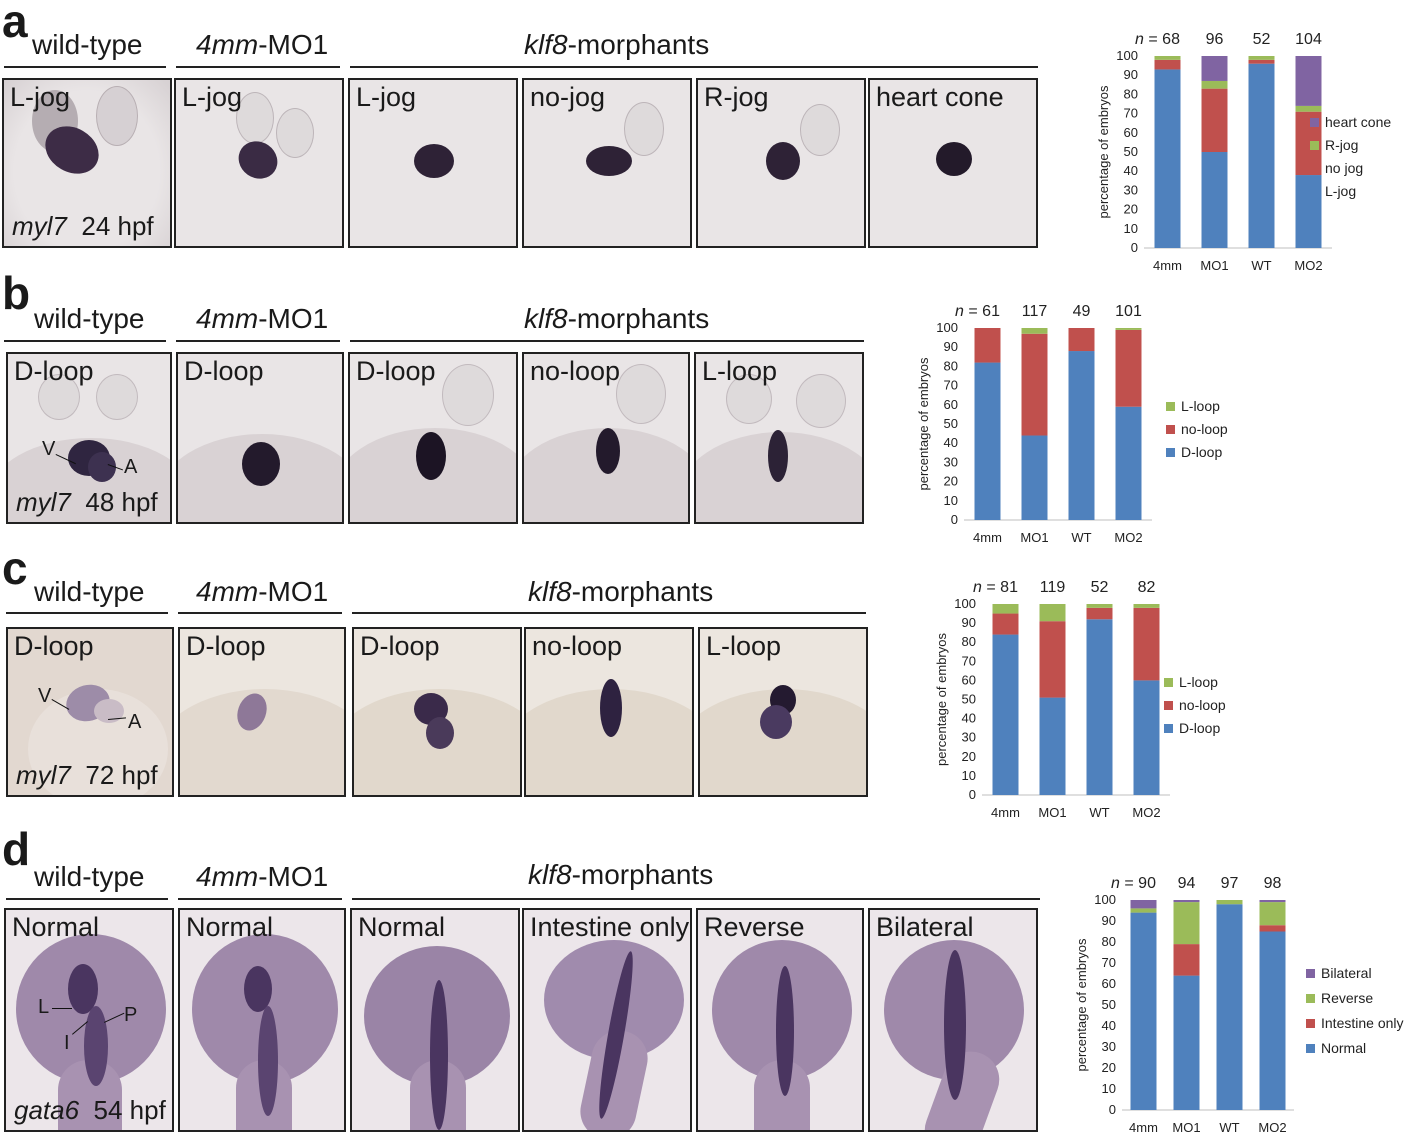 The height and width of the screenshot is (1141, 1420). Describe the element at coordinates (87, 775) in the screenshot. I see `image-caption: myl7 72 hpf` at that location.